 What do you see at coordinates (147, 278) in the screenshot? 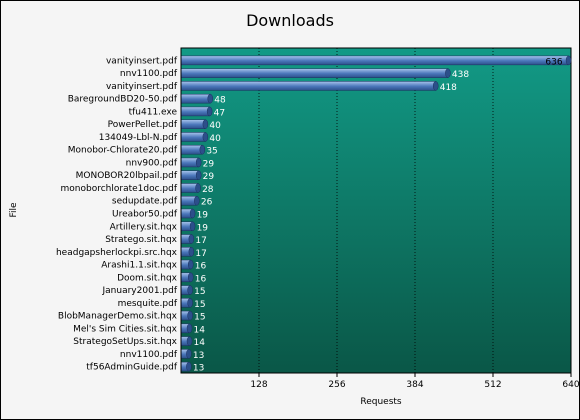
I see `category-label: Doom.sit.hqx` at bounding box center [147, 278].